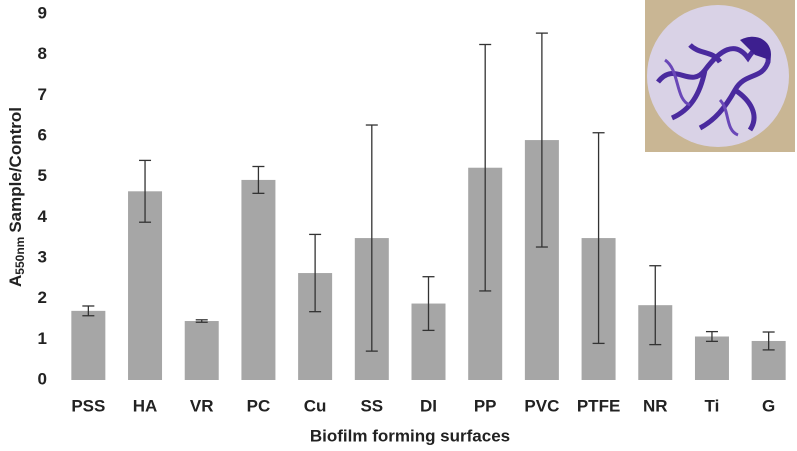  Describe the element at coordinates (541, 405) in the screenshot. I see `x-tick-label: PVC` at that location.